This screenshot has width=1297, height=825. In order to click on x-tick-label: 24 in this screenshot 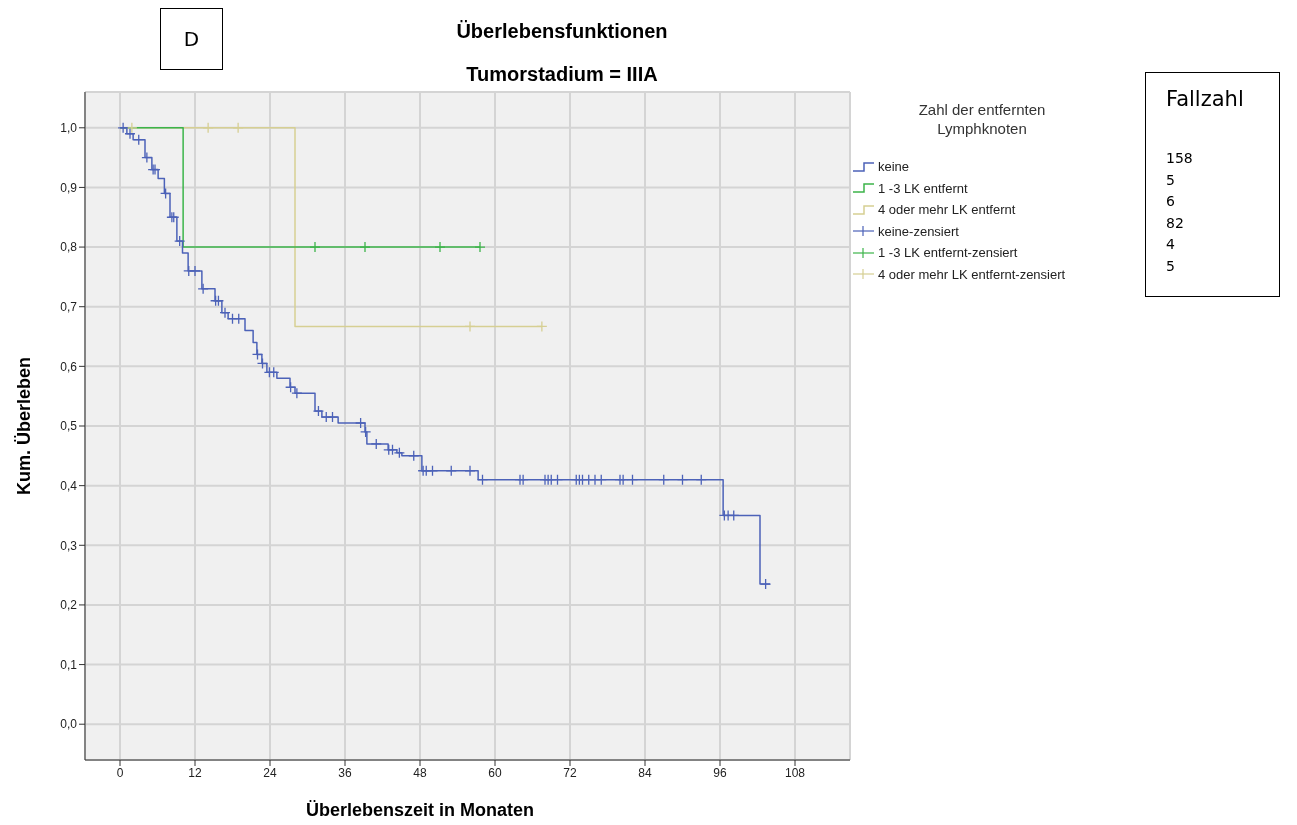, I will do `click(270, 772)`.